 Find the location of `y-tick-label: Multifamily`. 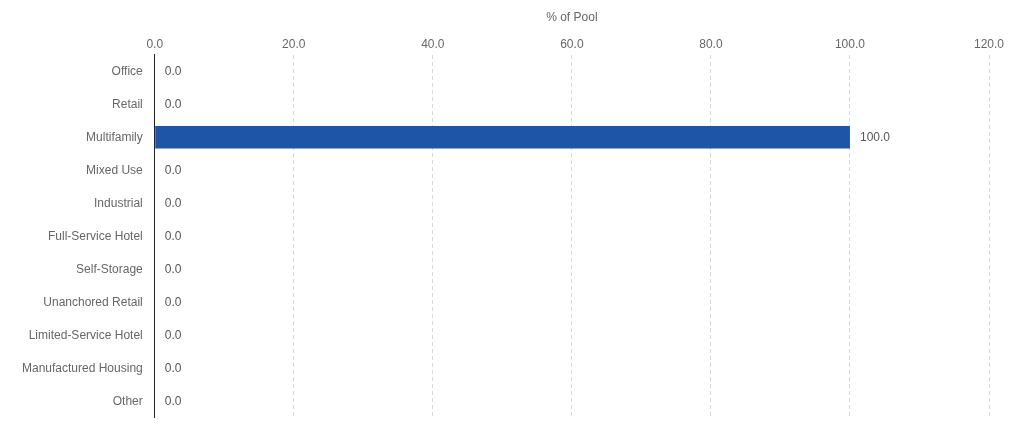

y-tick-label: Multifamily is located at coordinates (114, 136).